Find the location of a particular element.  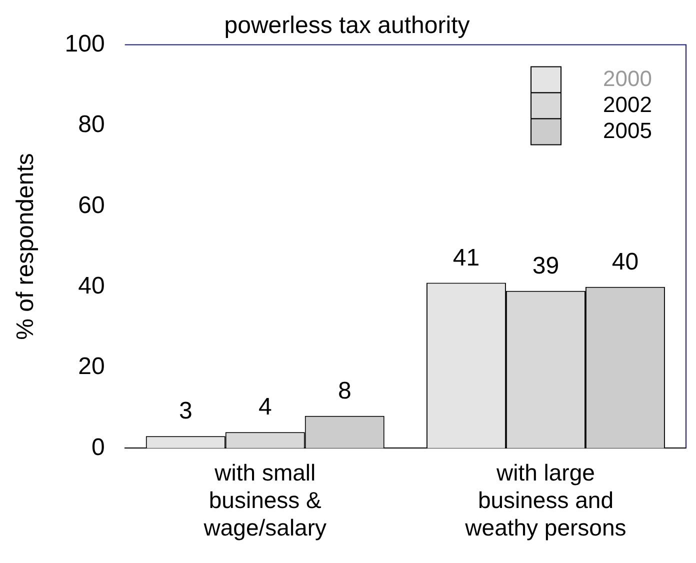

data-label: 8 is located at coordinates (345, 391).